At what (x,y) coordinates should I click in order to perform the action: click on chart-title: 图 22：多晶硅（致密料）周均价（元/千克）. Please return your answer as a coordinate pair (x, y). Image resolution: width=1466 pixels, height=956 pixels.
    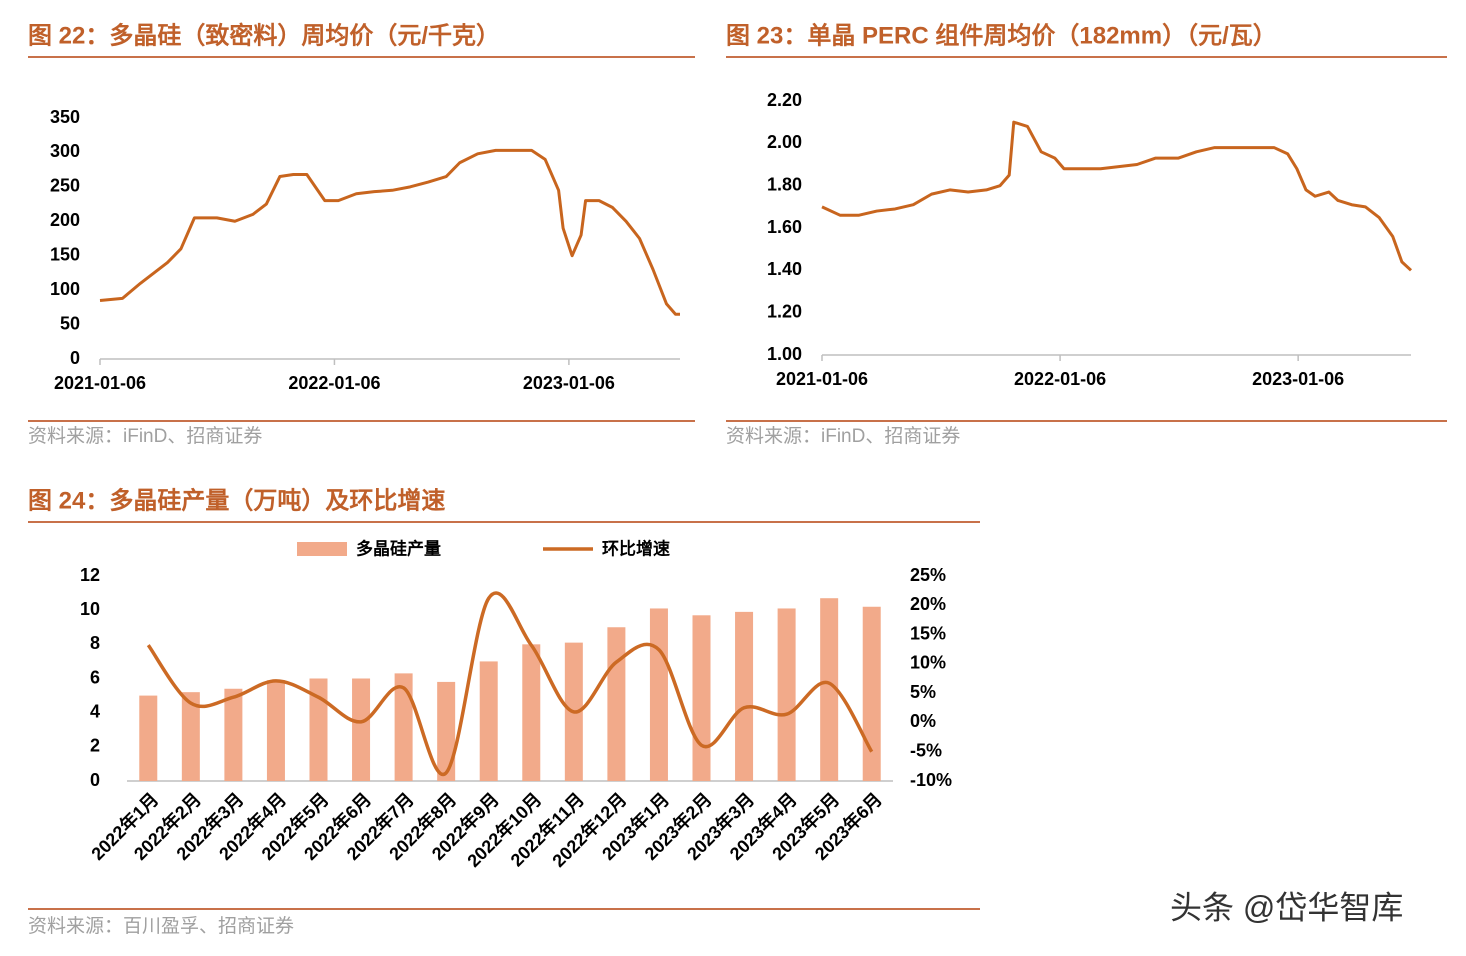
    Looking at the image, I should click on (264, 35).